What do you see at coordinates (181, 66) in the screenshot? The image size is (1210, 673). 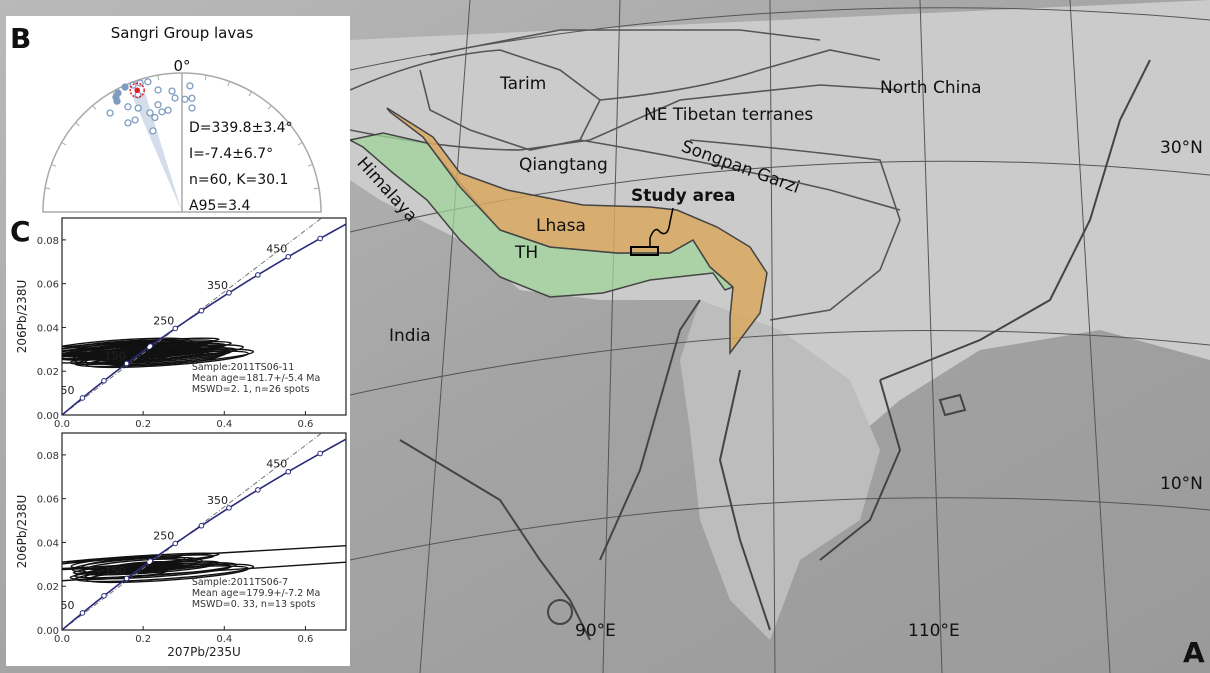 I see `north-label: 0°` at bounding box center [181, 66].